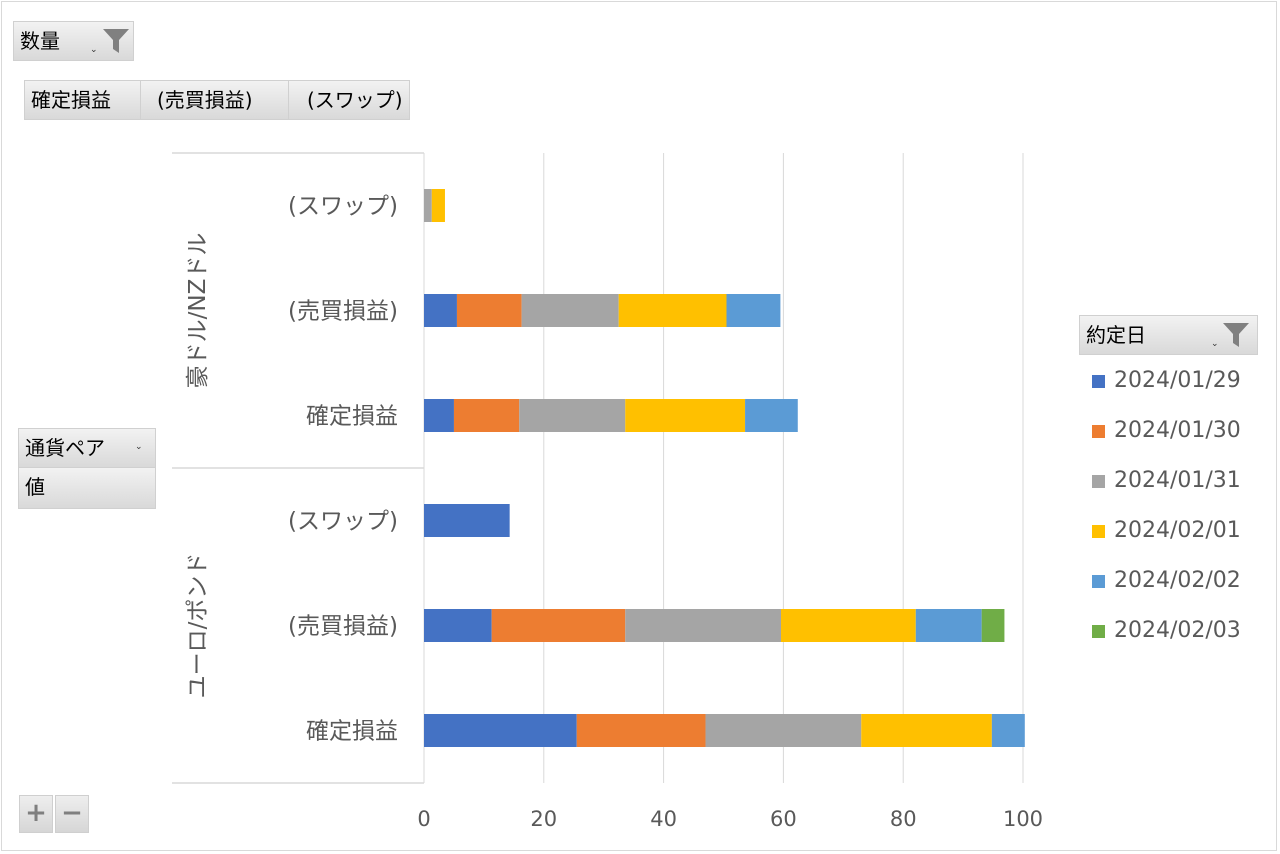 This screenshot has width=1280, height=854. Describe the element at coordinates (1177, 630) in the screenshot. I see `legend-label: 2024/02/03` at that location.